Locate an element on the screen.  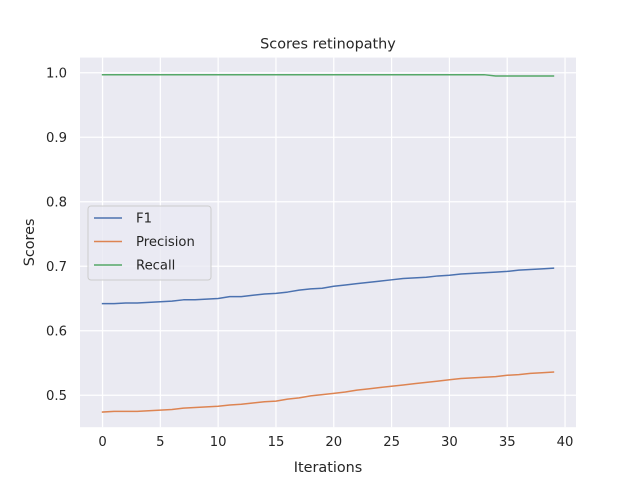
x-tick-label: 15 is located at coordinates (276, 442).